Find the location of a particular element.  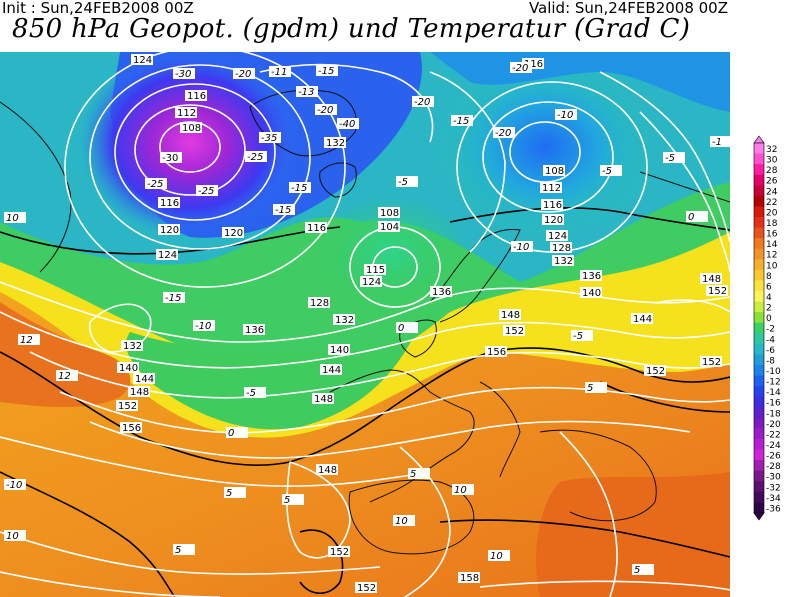

legend-label: 22 is located at coordinates (771, 203).